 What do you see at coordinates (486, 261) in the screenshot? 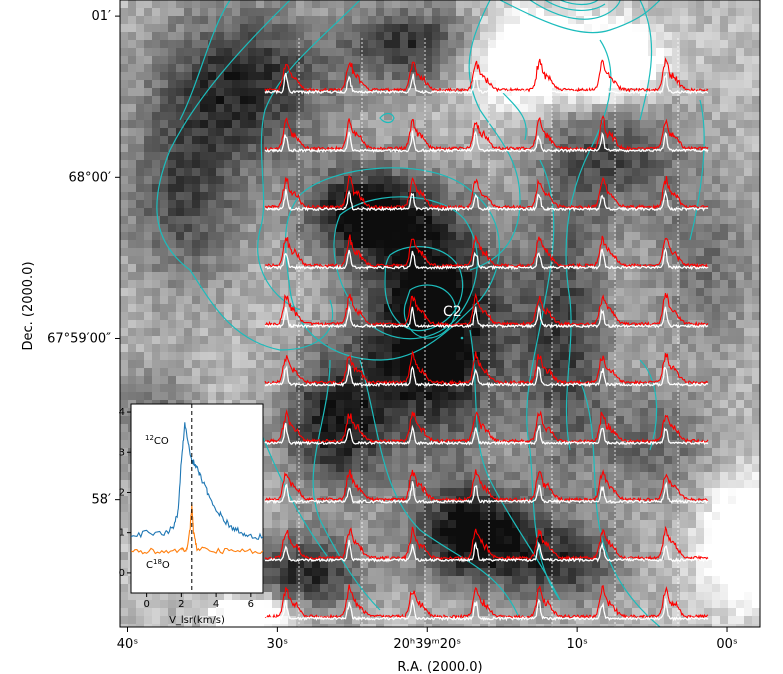
I see `spectrum-c18o-r4-c4` at bounding box center [486, 261].